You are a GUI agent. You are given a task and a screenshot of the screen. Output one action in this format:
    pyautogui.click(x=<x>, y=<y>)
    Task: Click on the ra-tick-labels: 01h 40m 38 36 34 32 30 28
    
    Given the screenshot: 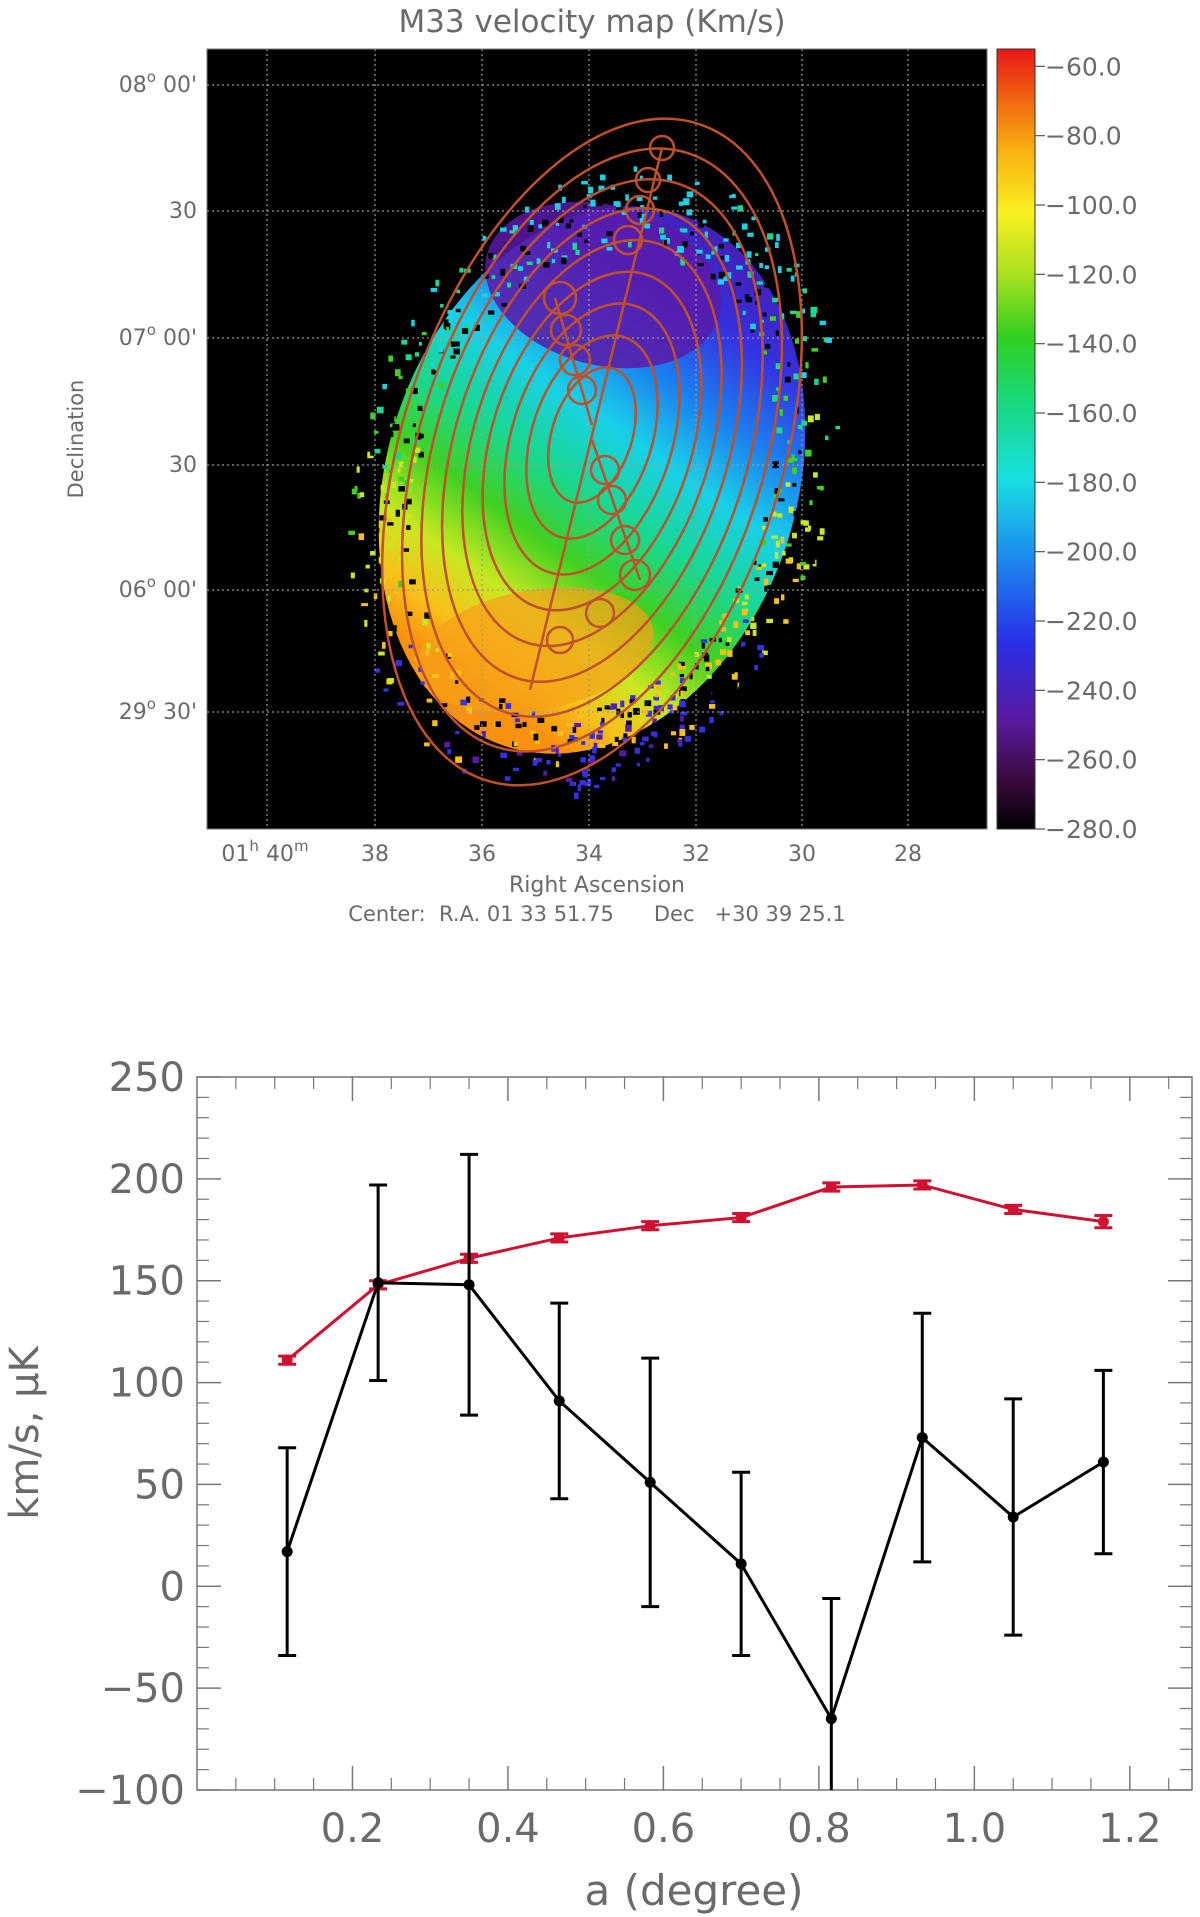 What is the action you would take?
    pyautogui.click(x=571, y=852)
    